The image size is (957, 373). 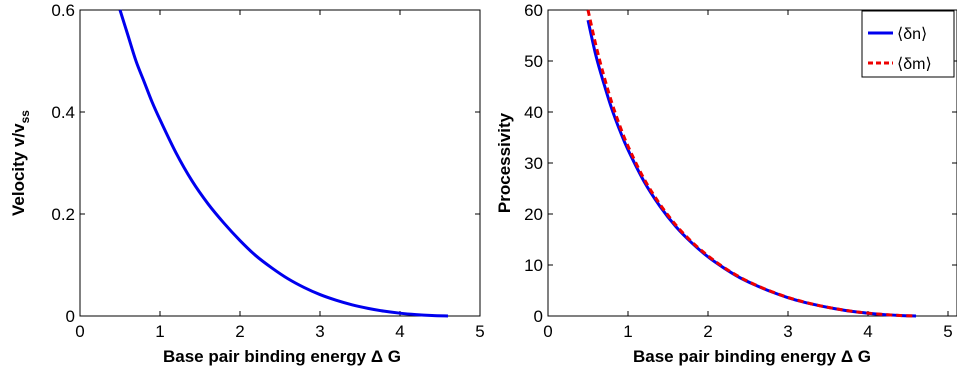 What do you see at coordinates (63, 214) in the screenshot?
I see `velocity-y-tick-label: 0.2` at bounding box center [63, 214].